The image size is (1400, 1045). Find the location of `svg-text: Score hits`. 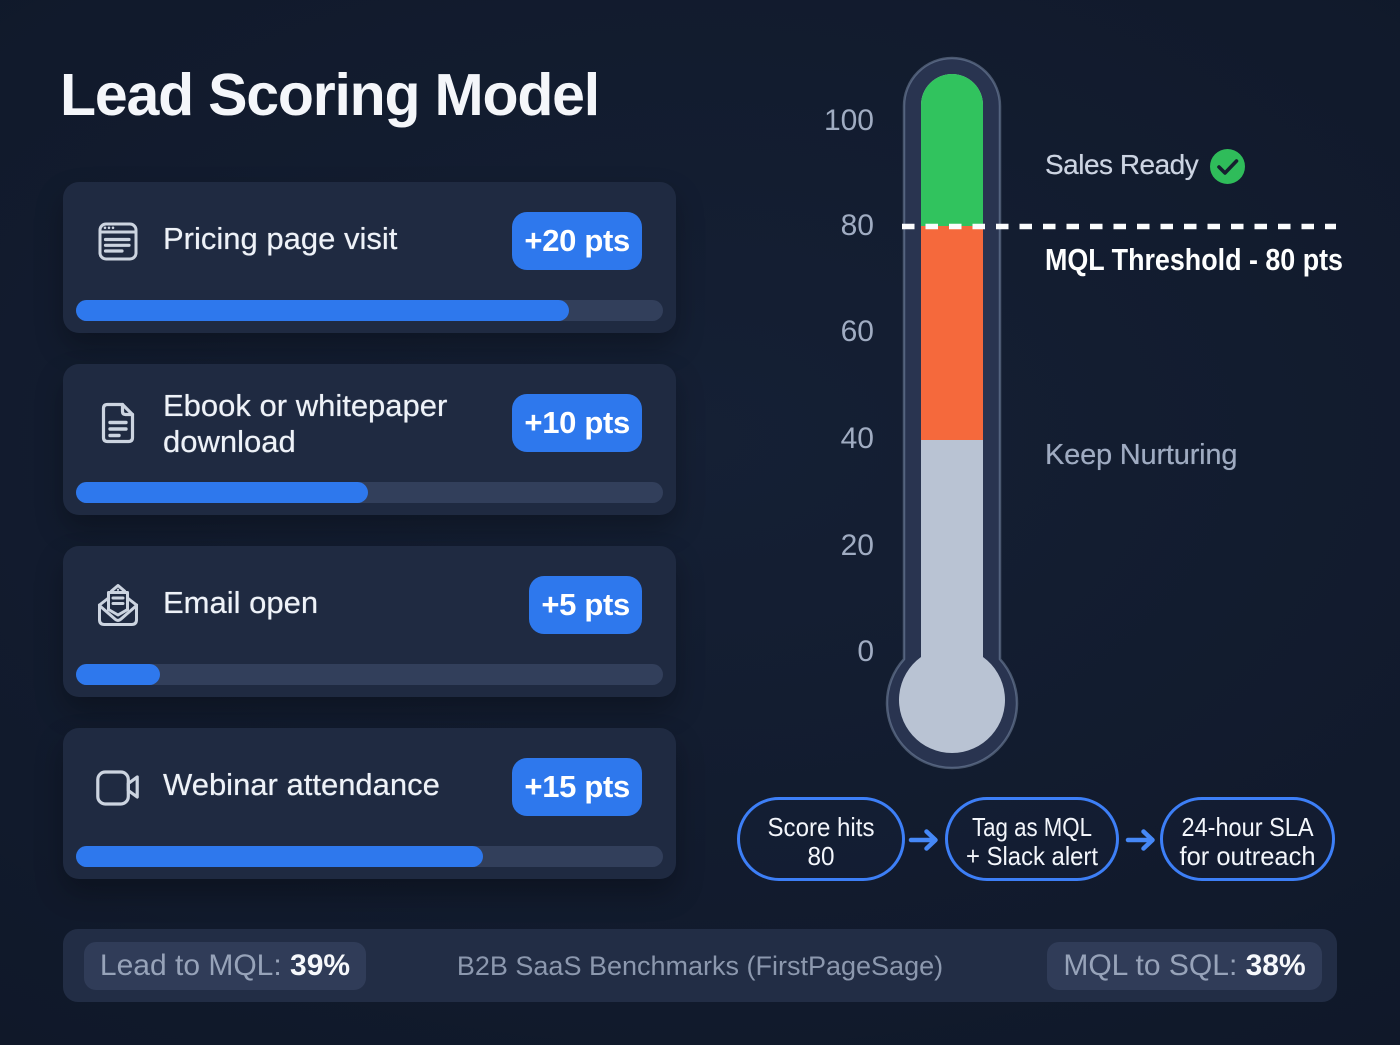

svg-text: Score hits is located at coordinates (821, 827).